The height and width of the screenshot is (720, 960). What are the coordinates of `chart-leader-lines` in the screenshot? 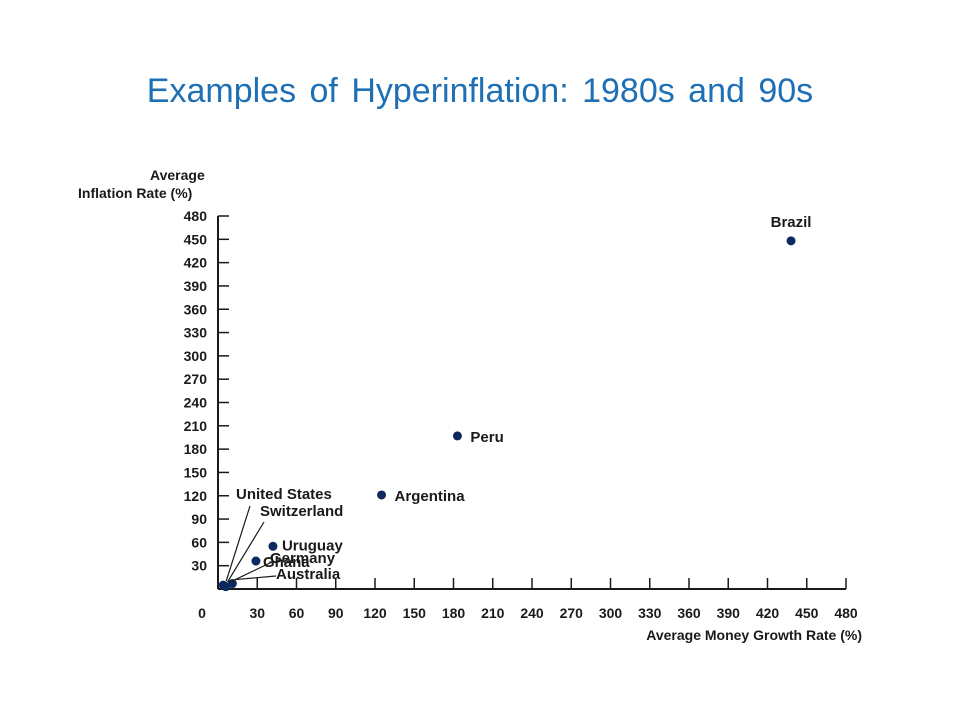 It's located at (251, 544).